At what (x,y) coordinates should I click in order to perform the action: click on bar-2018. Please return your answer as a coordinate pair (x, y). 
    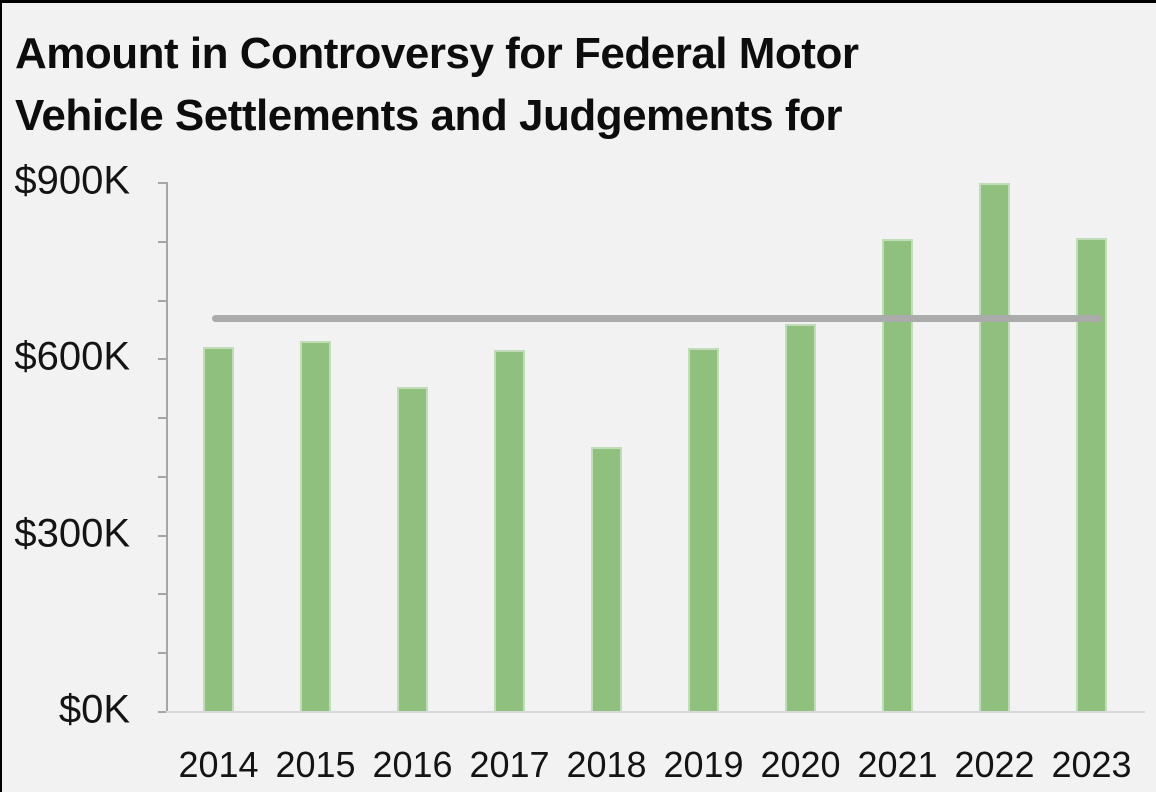
    Looking at the image, I should click on (606, 578).